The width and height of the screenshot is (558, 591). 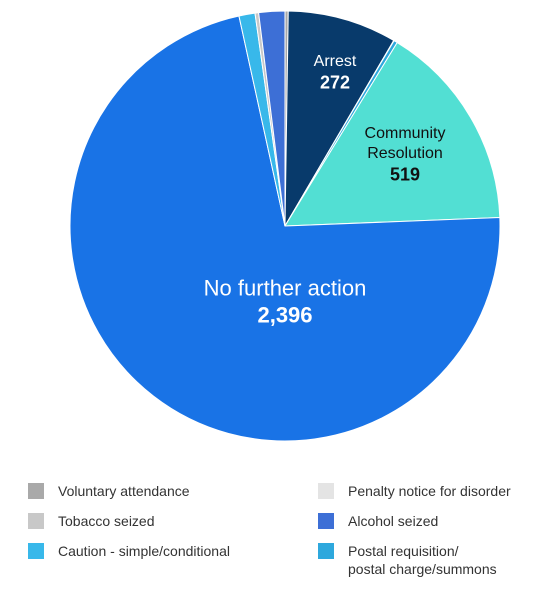 What do you see at coordinates (405, 133) in the screenshot?
I see `slice-label-community-resolution: Community` at bounding box center [405, 133].